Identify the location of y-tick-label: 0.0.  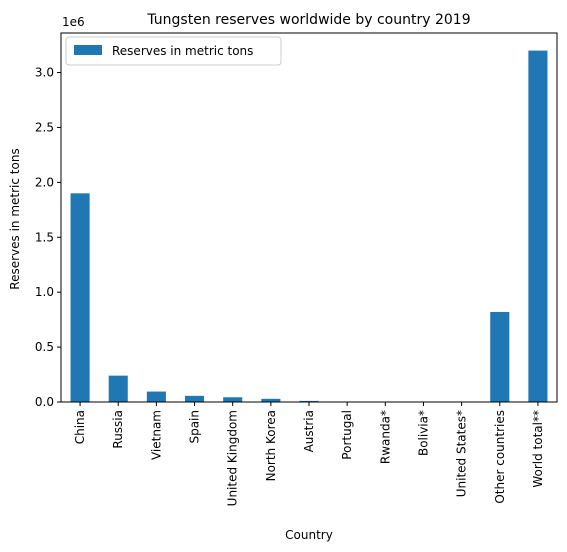
(44, 402).